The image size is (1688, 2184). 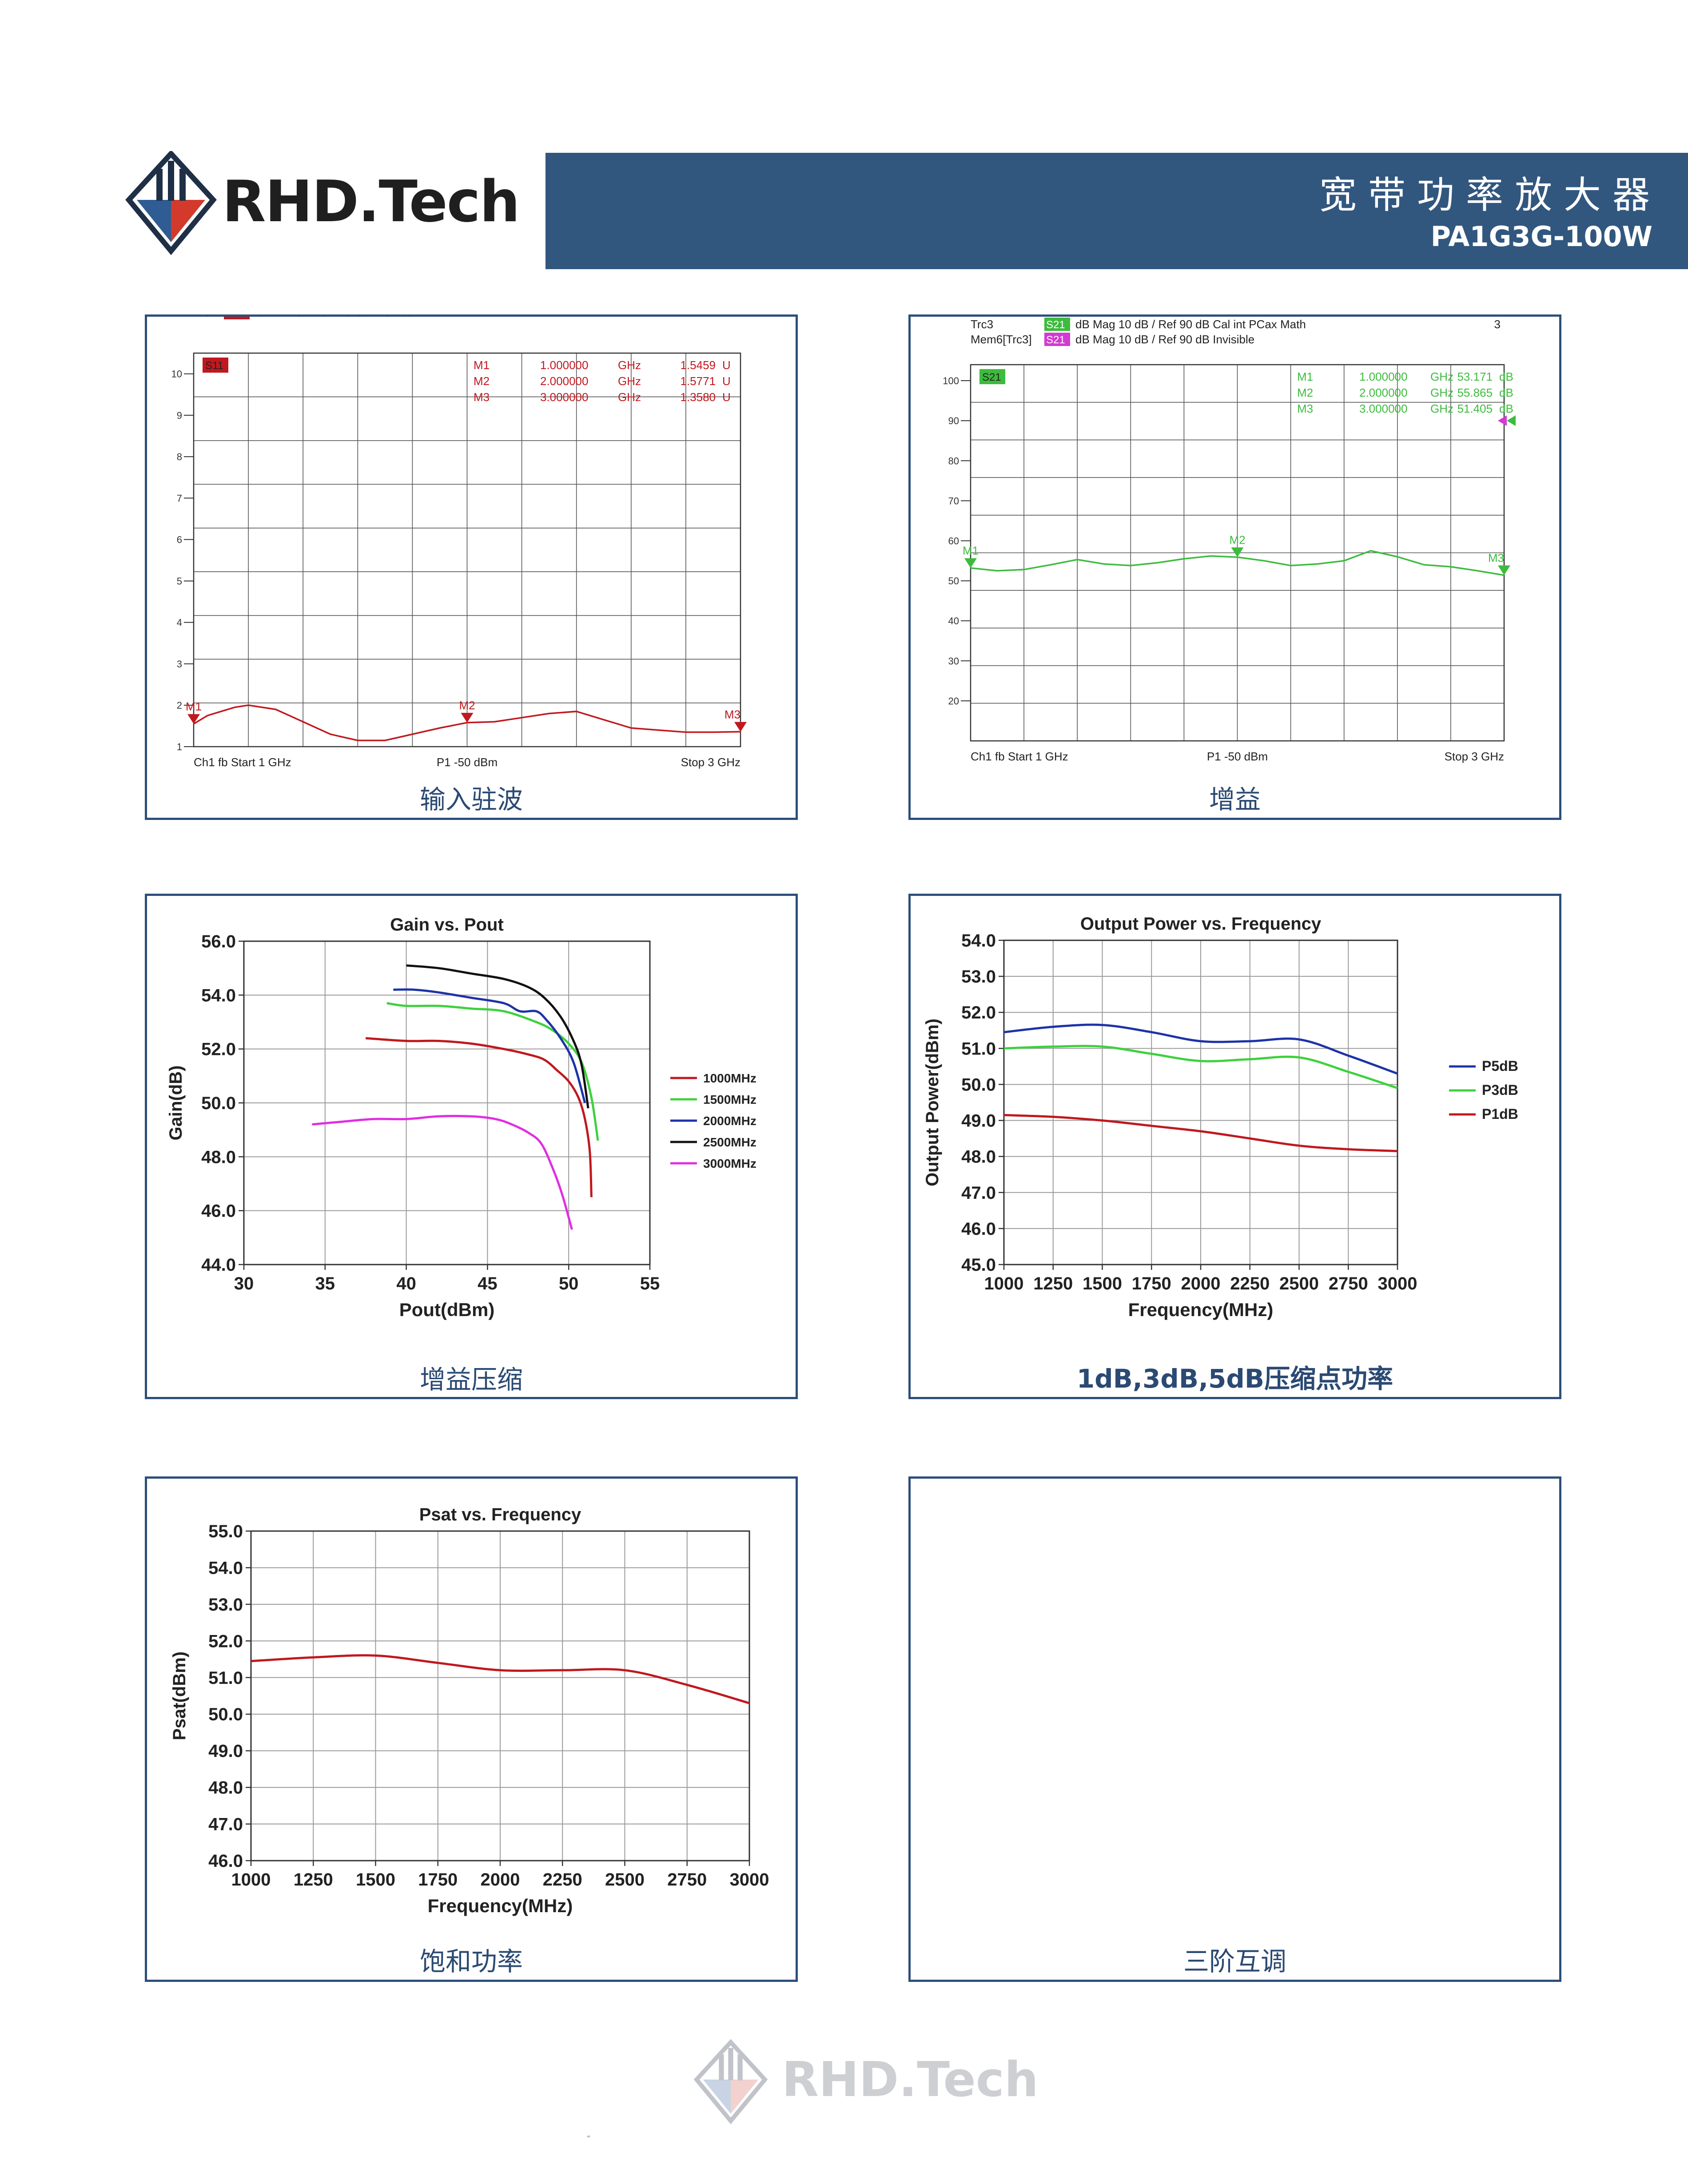 I want to click on series-line-3000mhz, so click(x=443, y=1172).